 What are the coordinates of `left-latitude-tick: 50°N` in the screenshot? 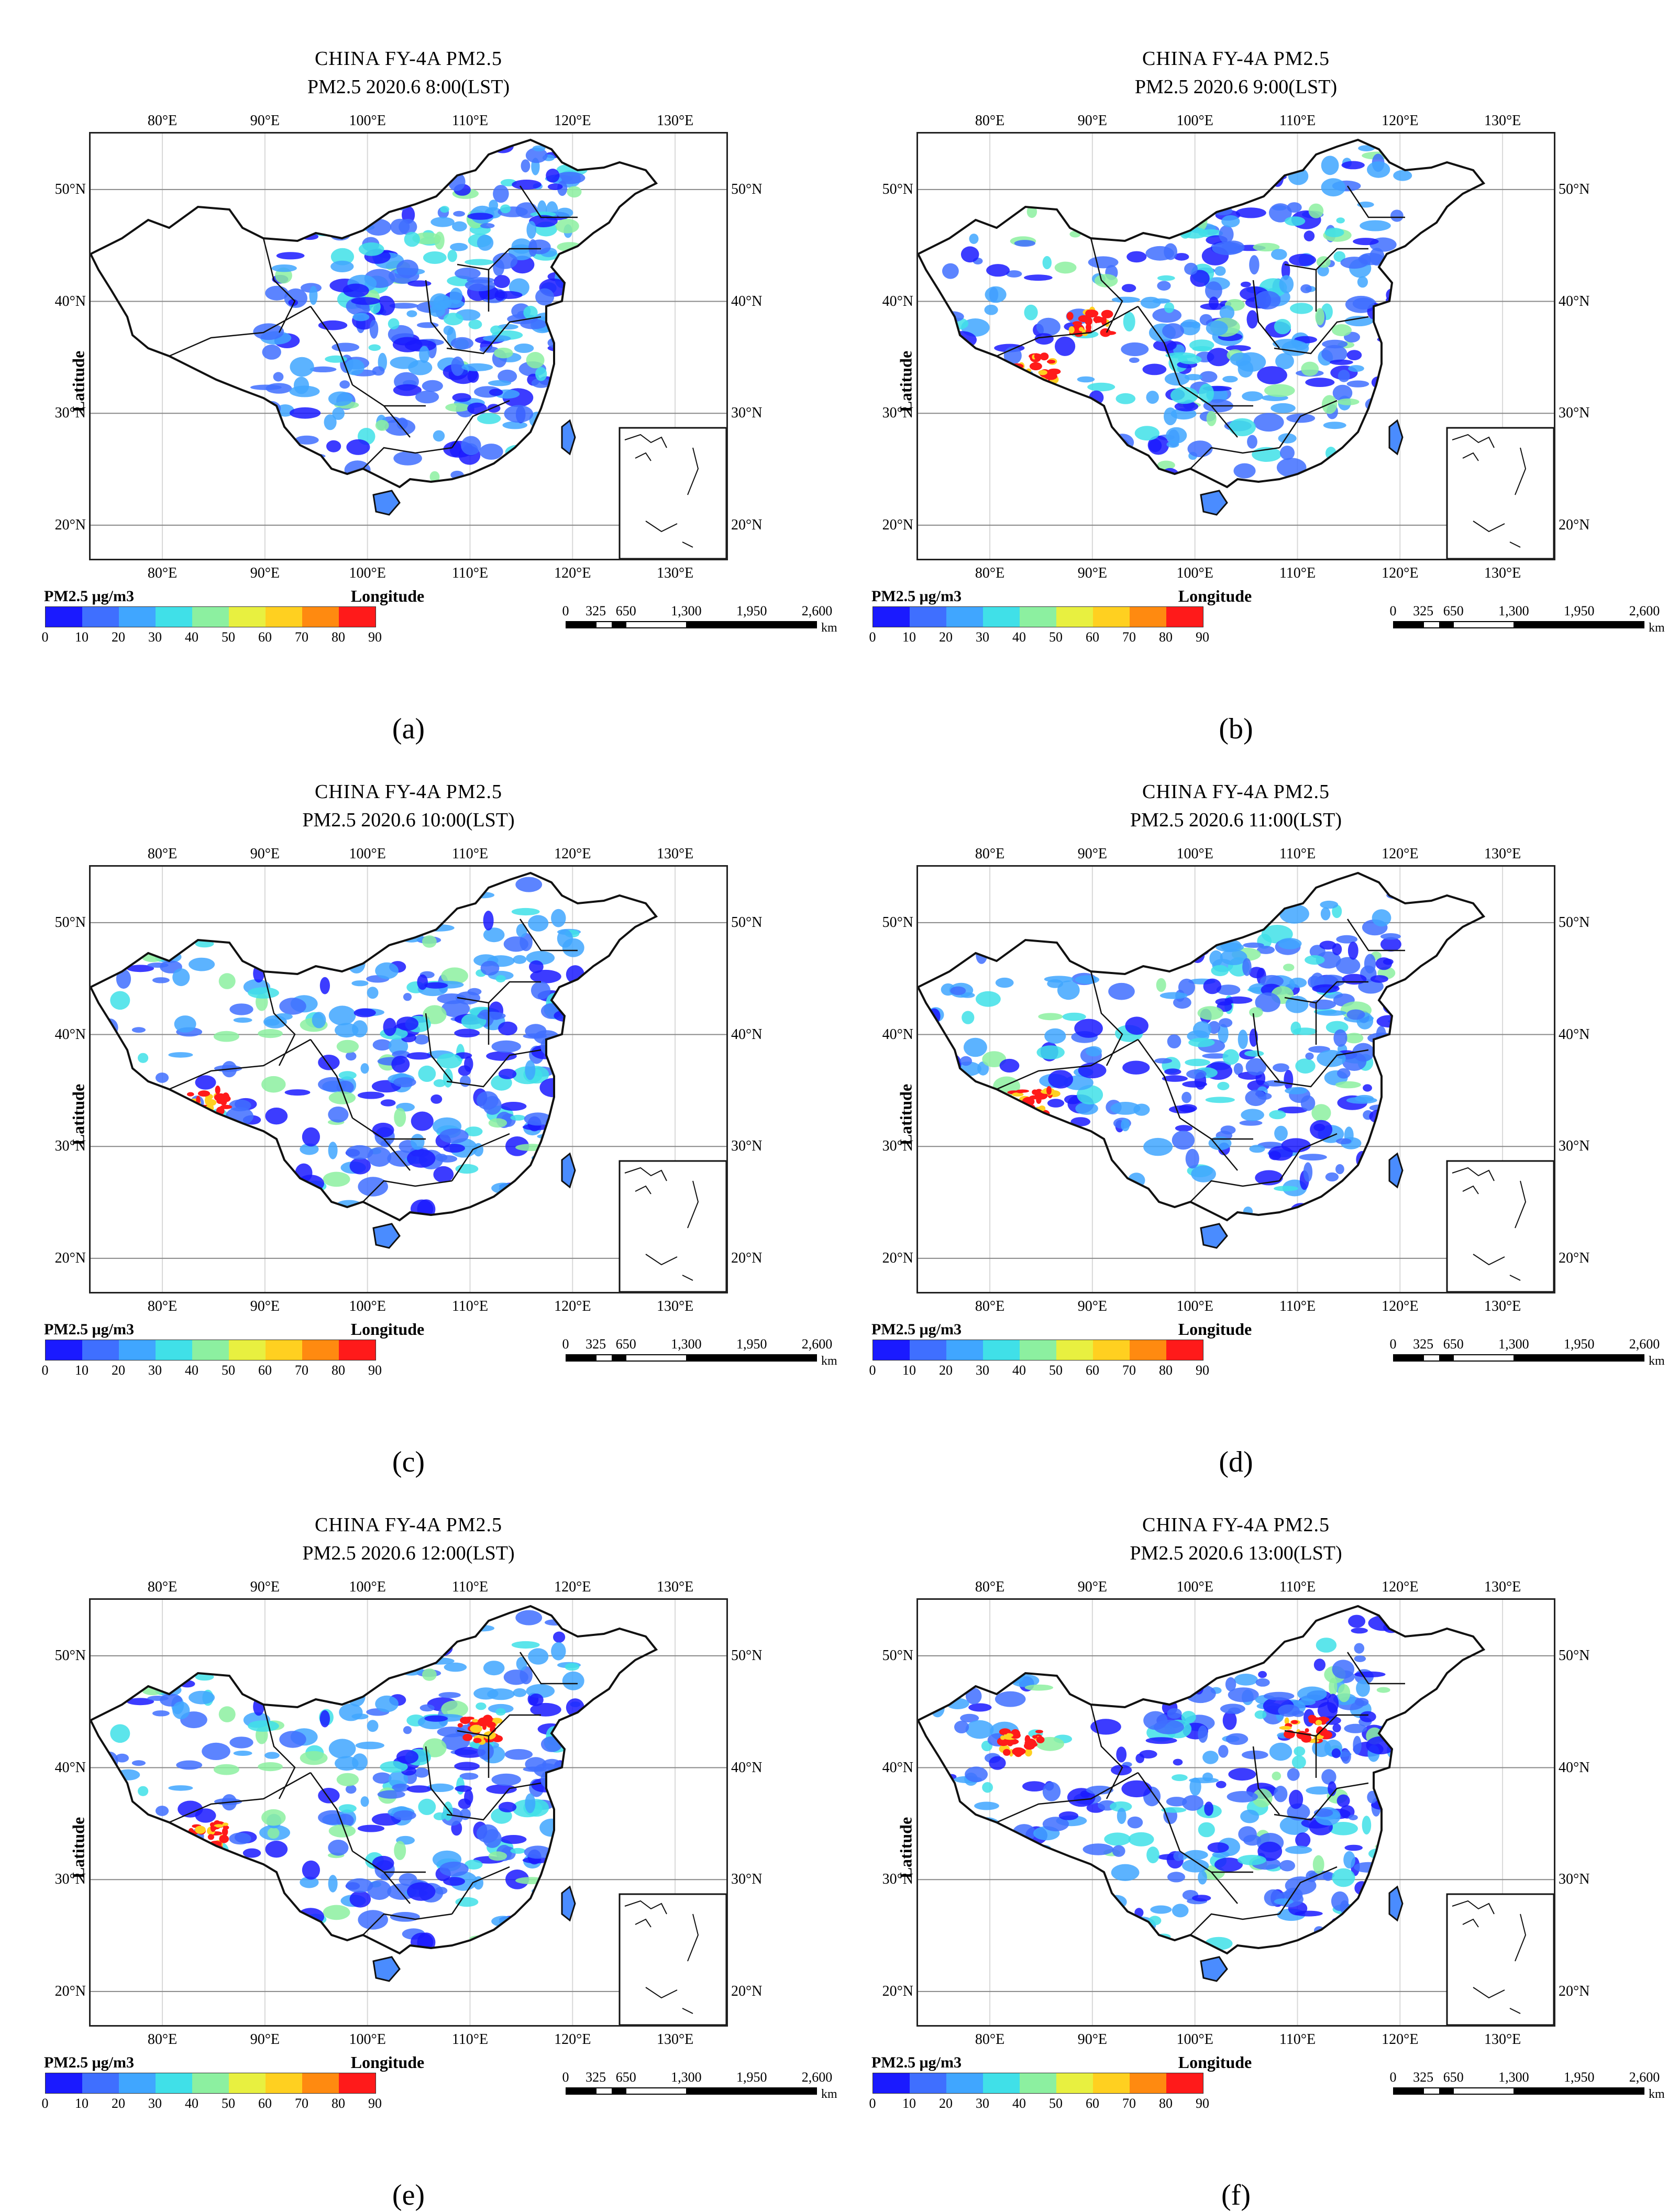 It's located at (70, 1655).